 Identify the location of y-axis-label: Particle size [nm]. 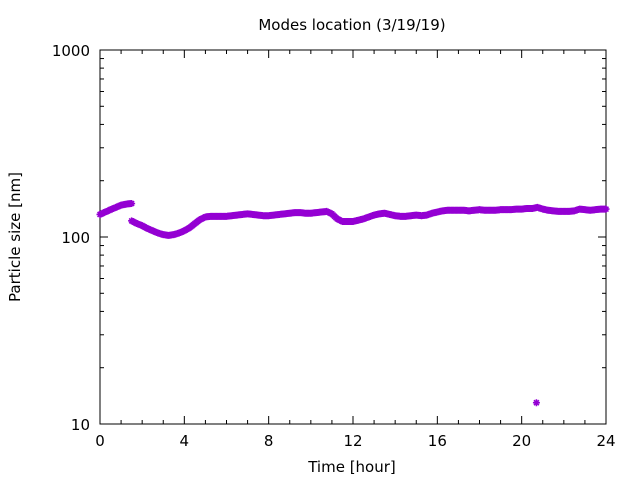
(15, 237).